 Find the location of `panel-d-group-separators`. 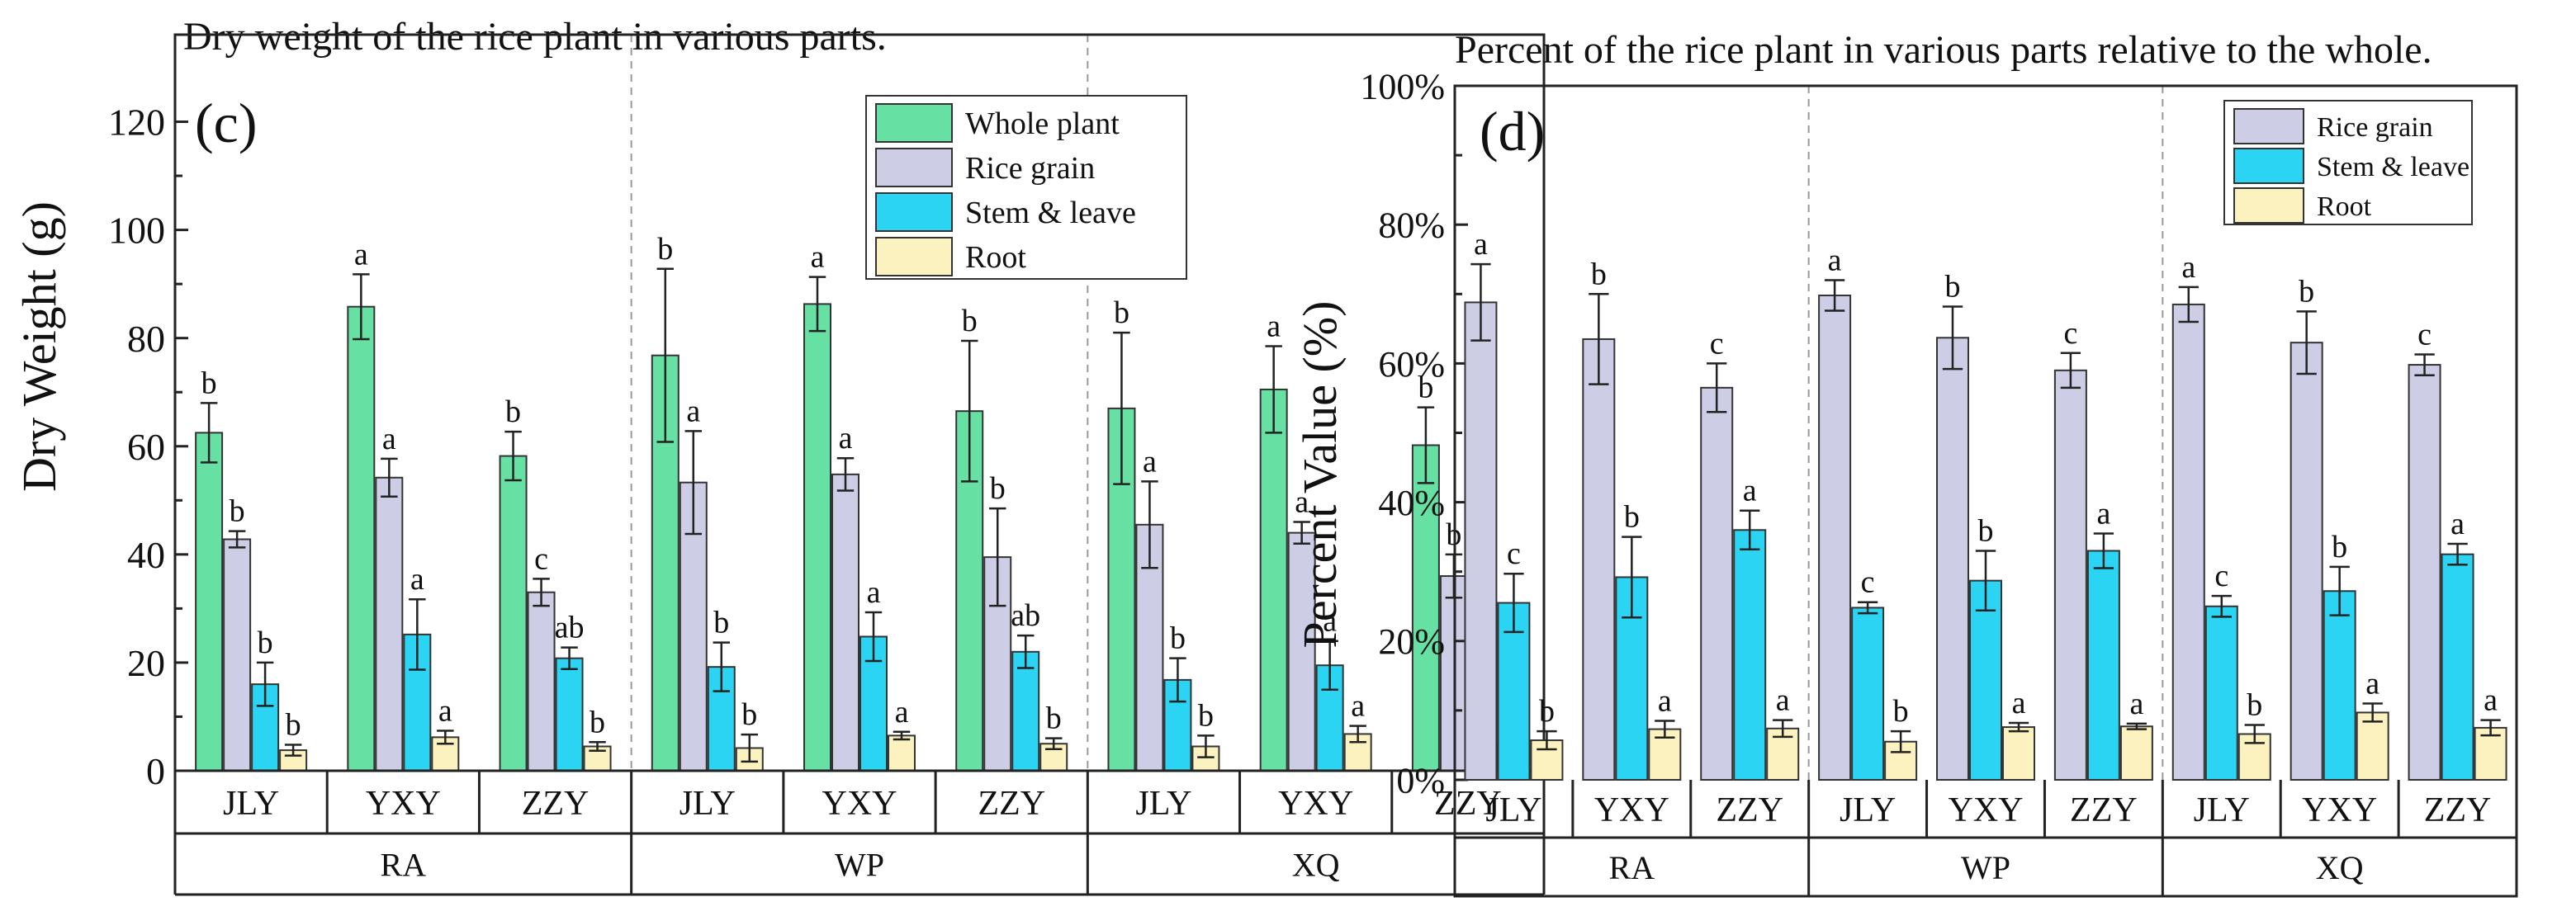

panel-d-group-separators is located at coordinates (1985, 433).